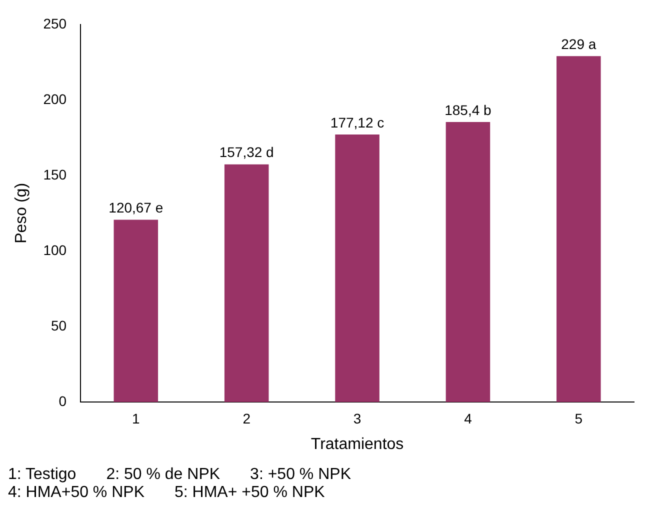 This screenshot has height=519, width=652. I want to click on data-label: 120,67 e, so click(136, 208).